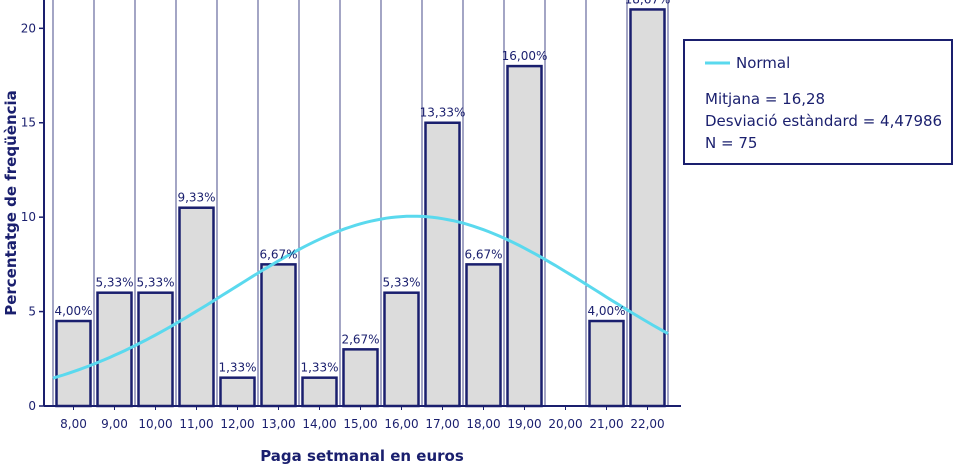 The height and width of the screenshot is (468, 957). I want to click on x-tick-label: 17,00, so click(442, 424).